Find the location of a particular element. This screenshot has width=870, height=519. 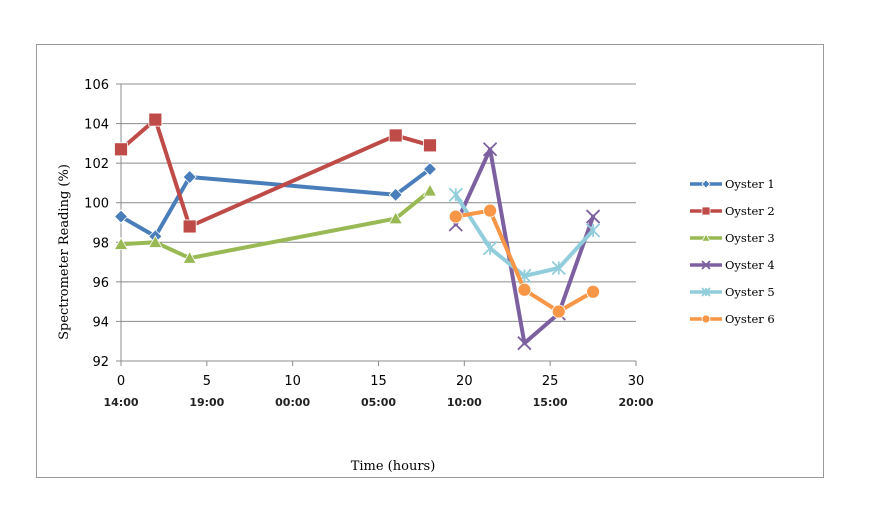

legend-item: Oyster 1 is located at coordinates (732, 184).